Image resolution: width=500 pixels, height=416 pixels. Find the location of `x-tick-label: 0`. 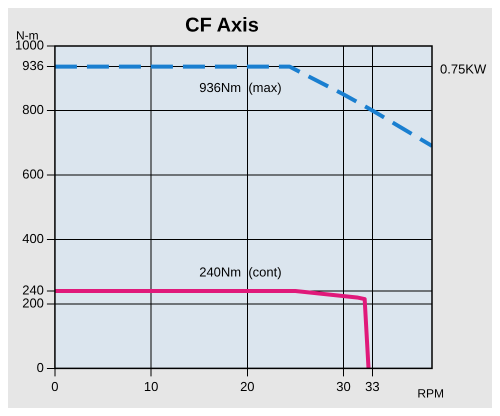

x-tick-label: 0 is located at coordinates (55, 386).